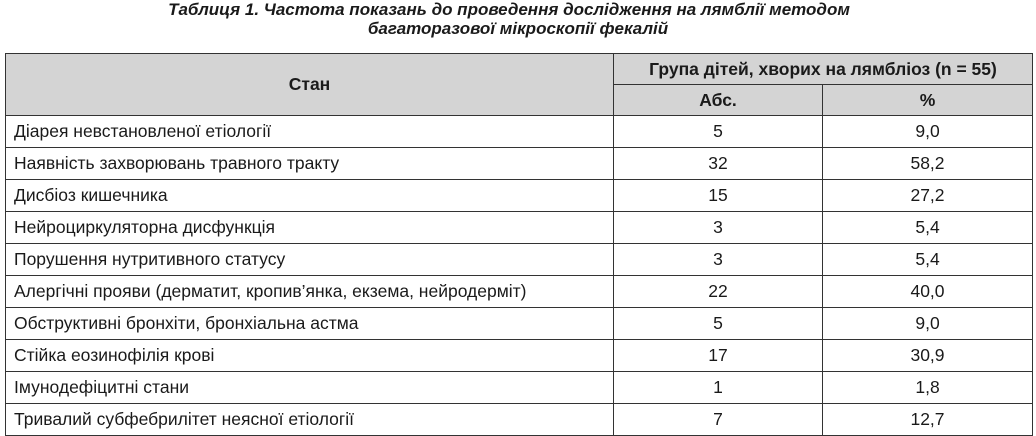  I want to click on abs-cell: 1, so click(718, 387).